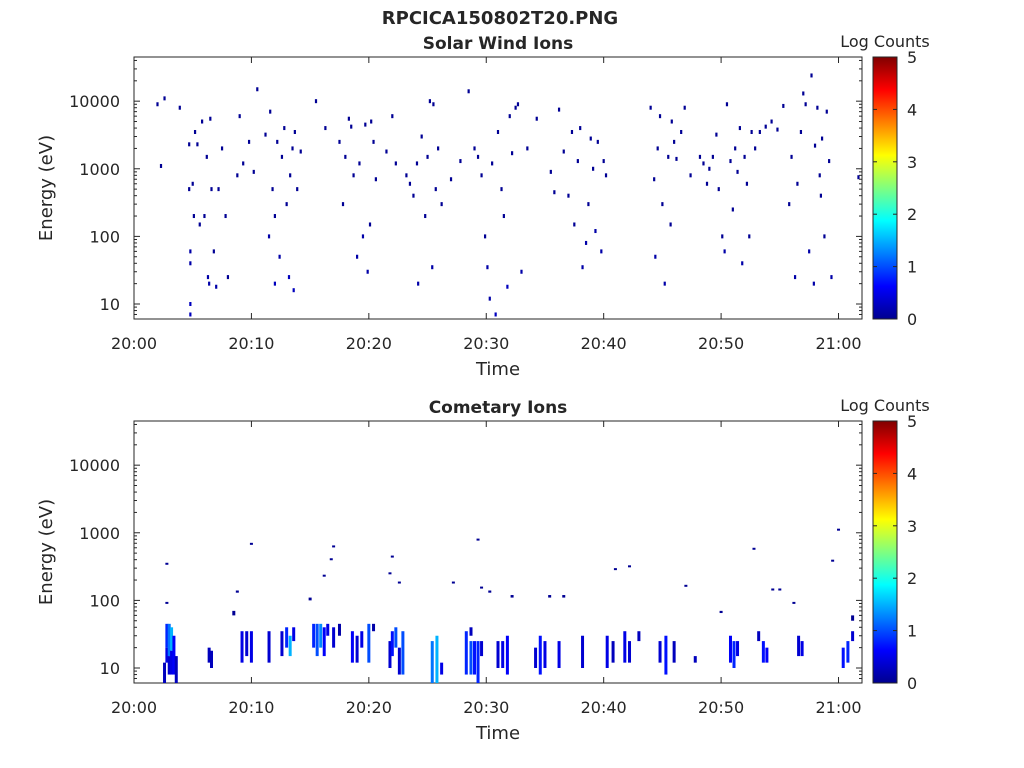 Image resolution: width=1024 pixels, height=768 pixels. Describe the element at coordinates (721, 707) in the screenshot. I see `x-tick-label: 20:50` at that location.